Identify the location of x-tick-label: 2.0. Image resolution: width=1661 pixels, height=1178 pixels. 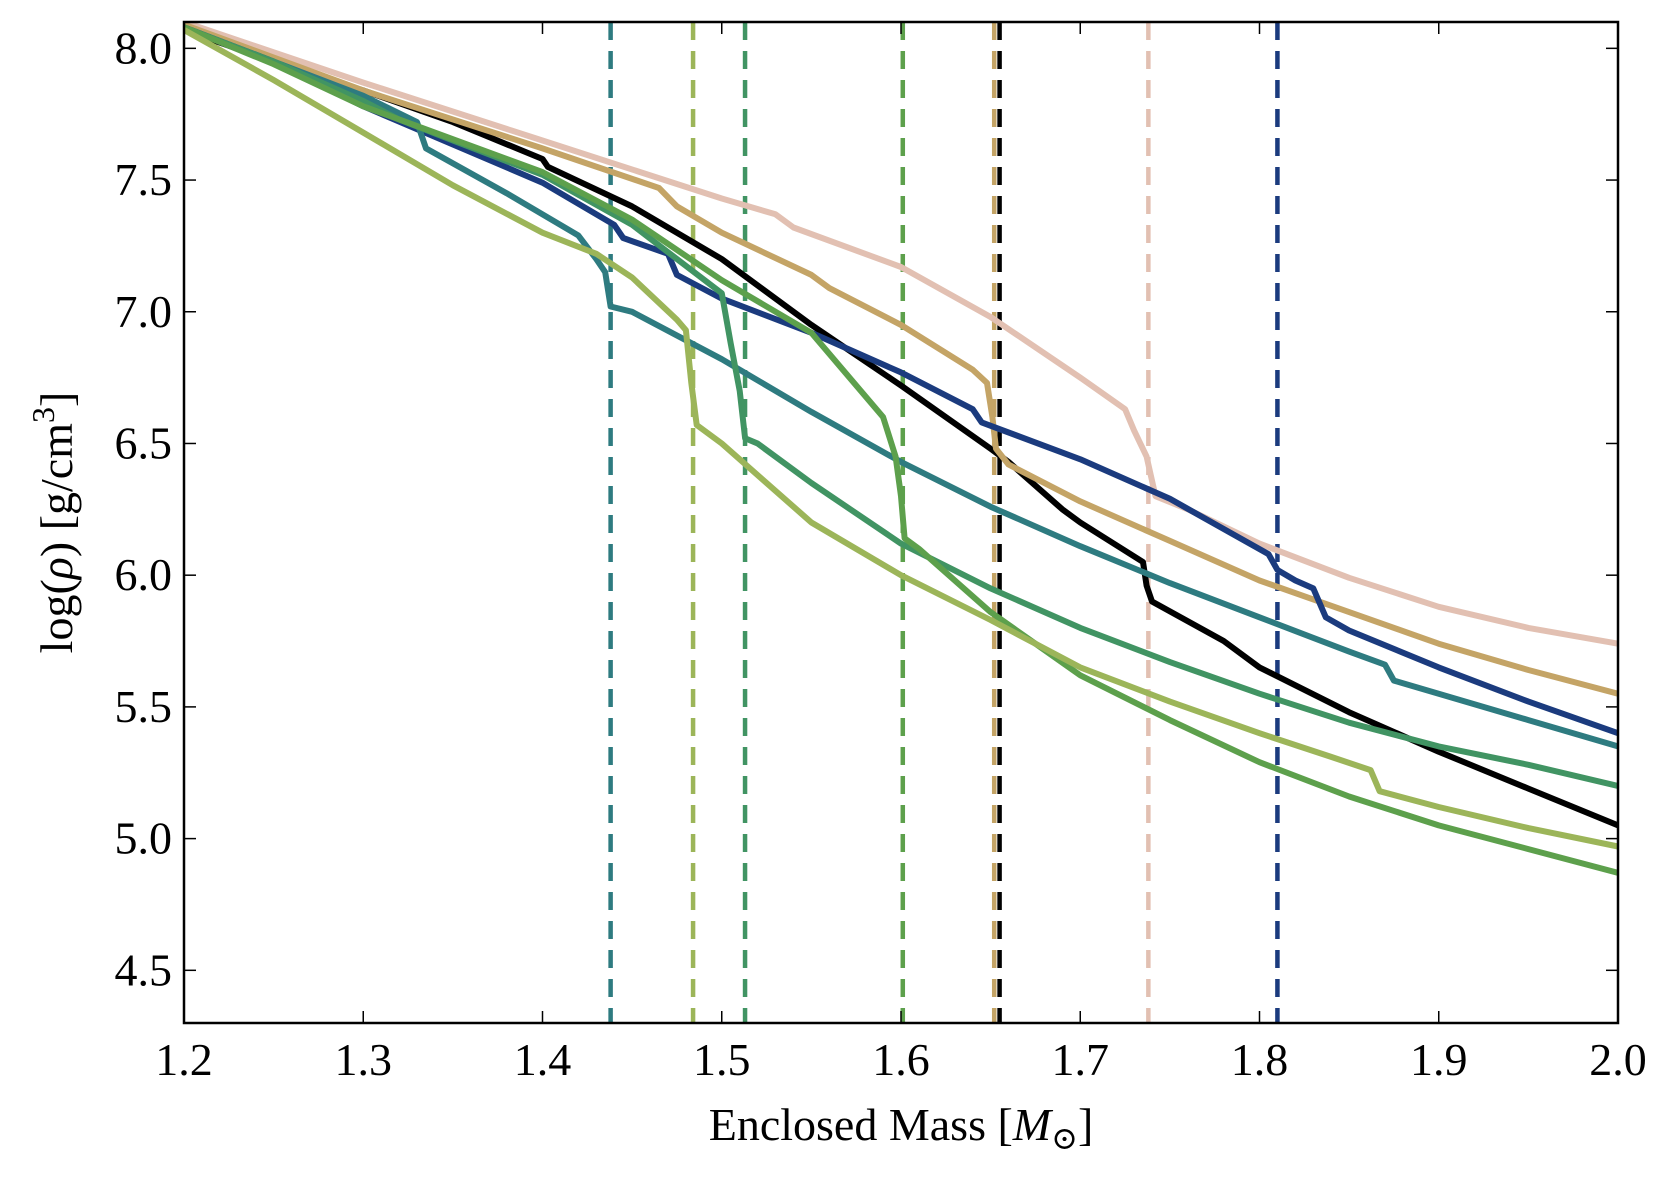
(1618, 1059).